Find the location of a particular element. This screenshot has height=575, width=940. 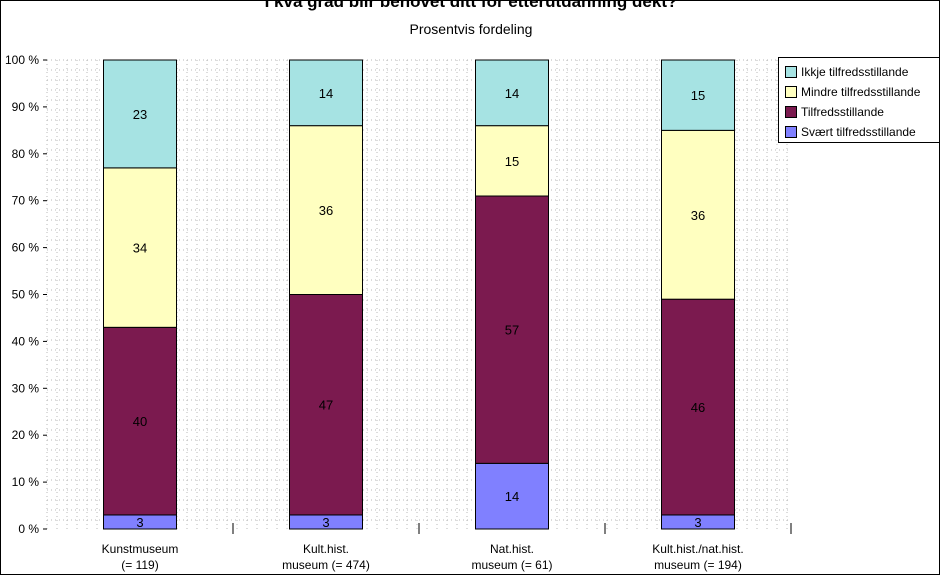

y-tick-label: 80 % is located at coordinates (26, 154).